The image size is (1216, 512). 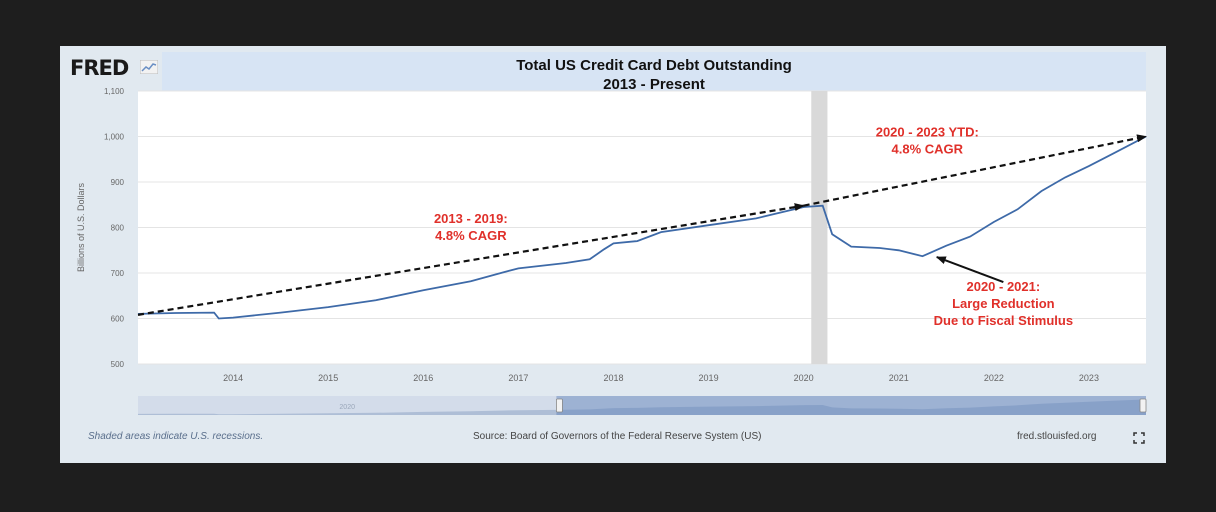 I want to click on y-tick-label: 800, so click(x=118, y=228).